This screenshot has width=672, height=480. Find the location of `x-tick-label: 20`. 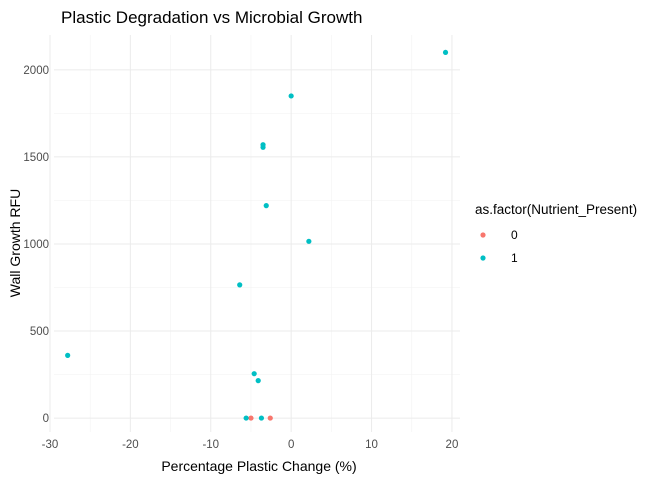

x-tick-label: 20 is located at coordinates (452, 445).